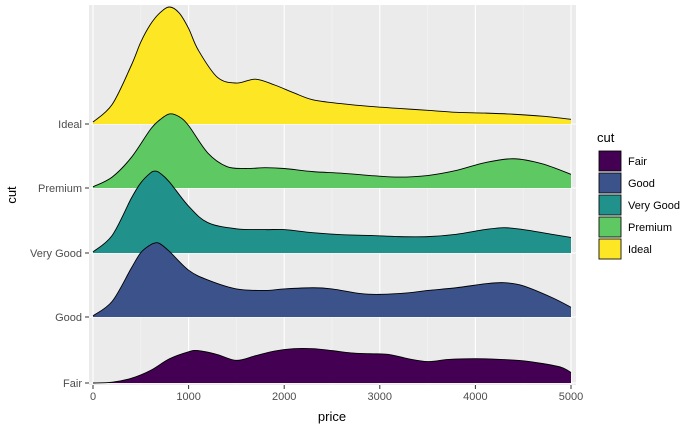  Describe the element at coordinates (571, 397) in the screenshot. I see `x-tick-label: 5000` at that location.